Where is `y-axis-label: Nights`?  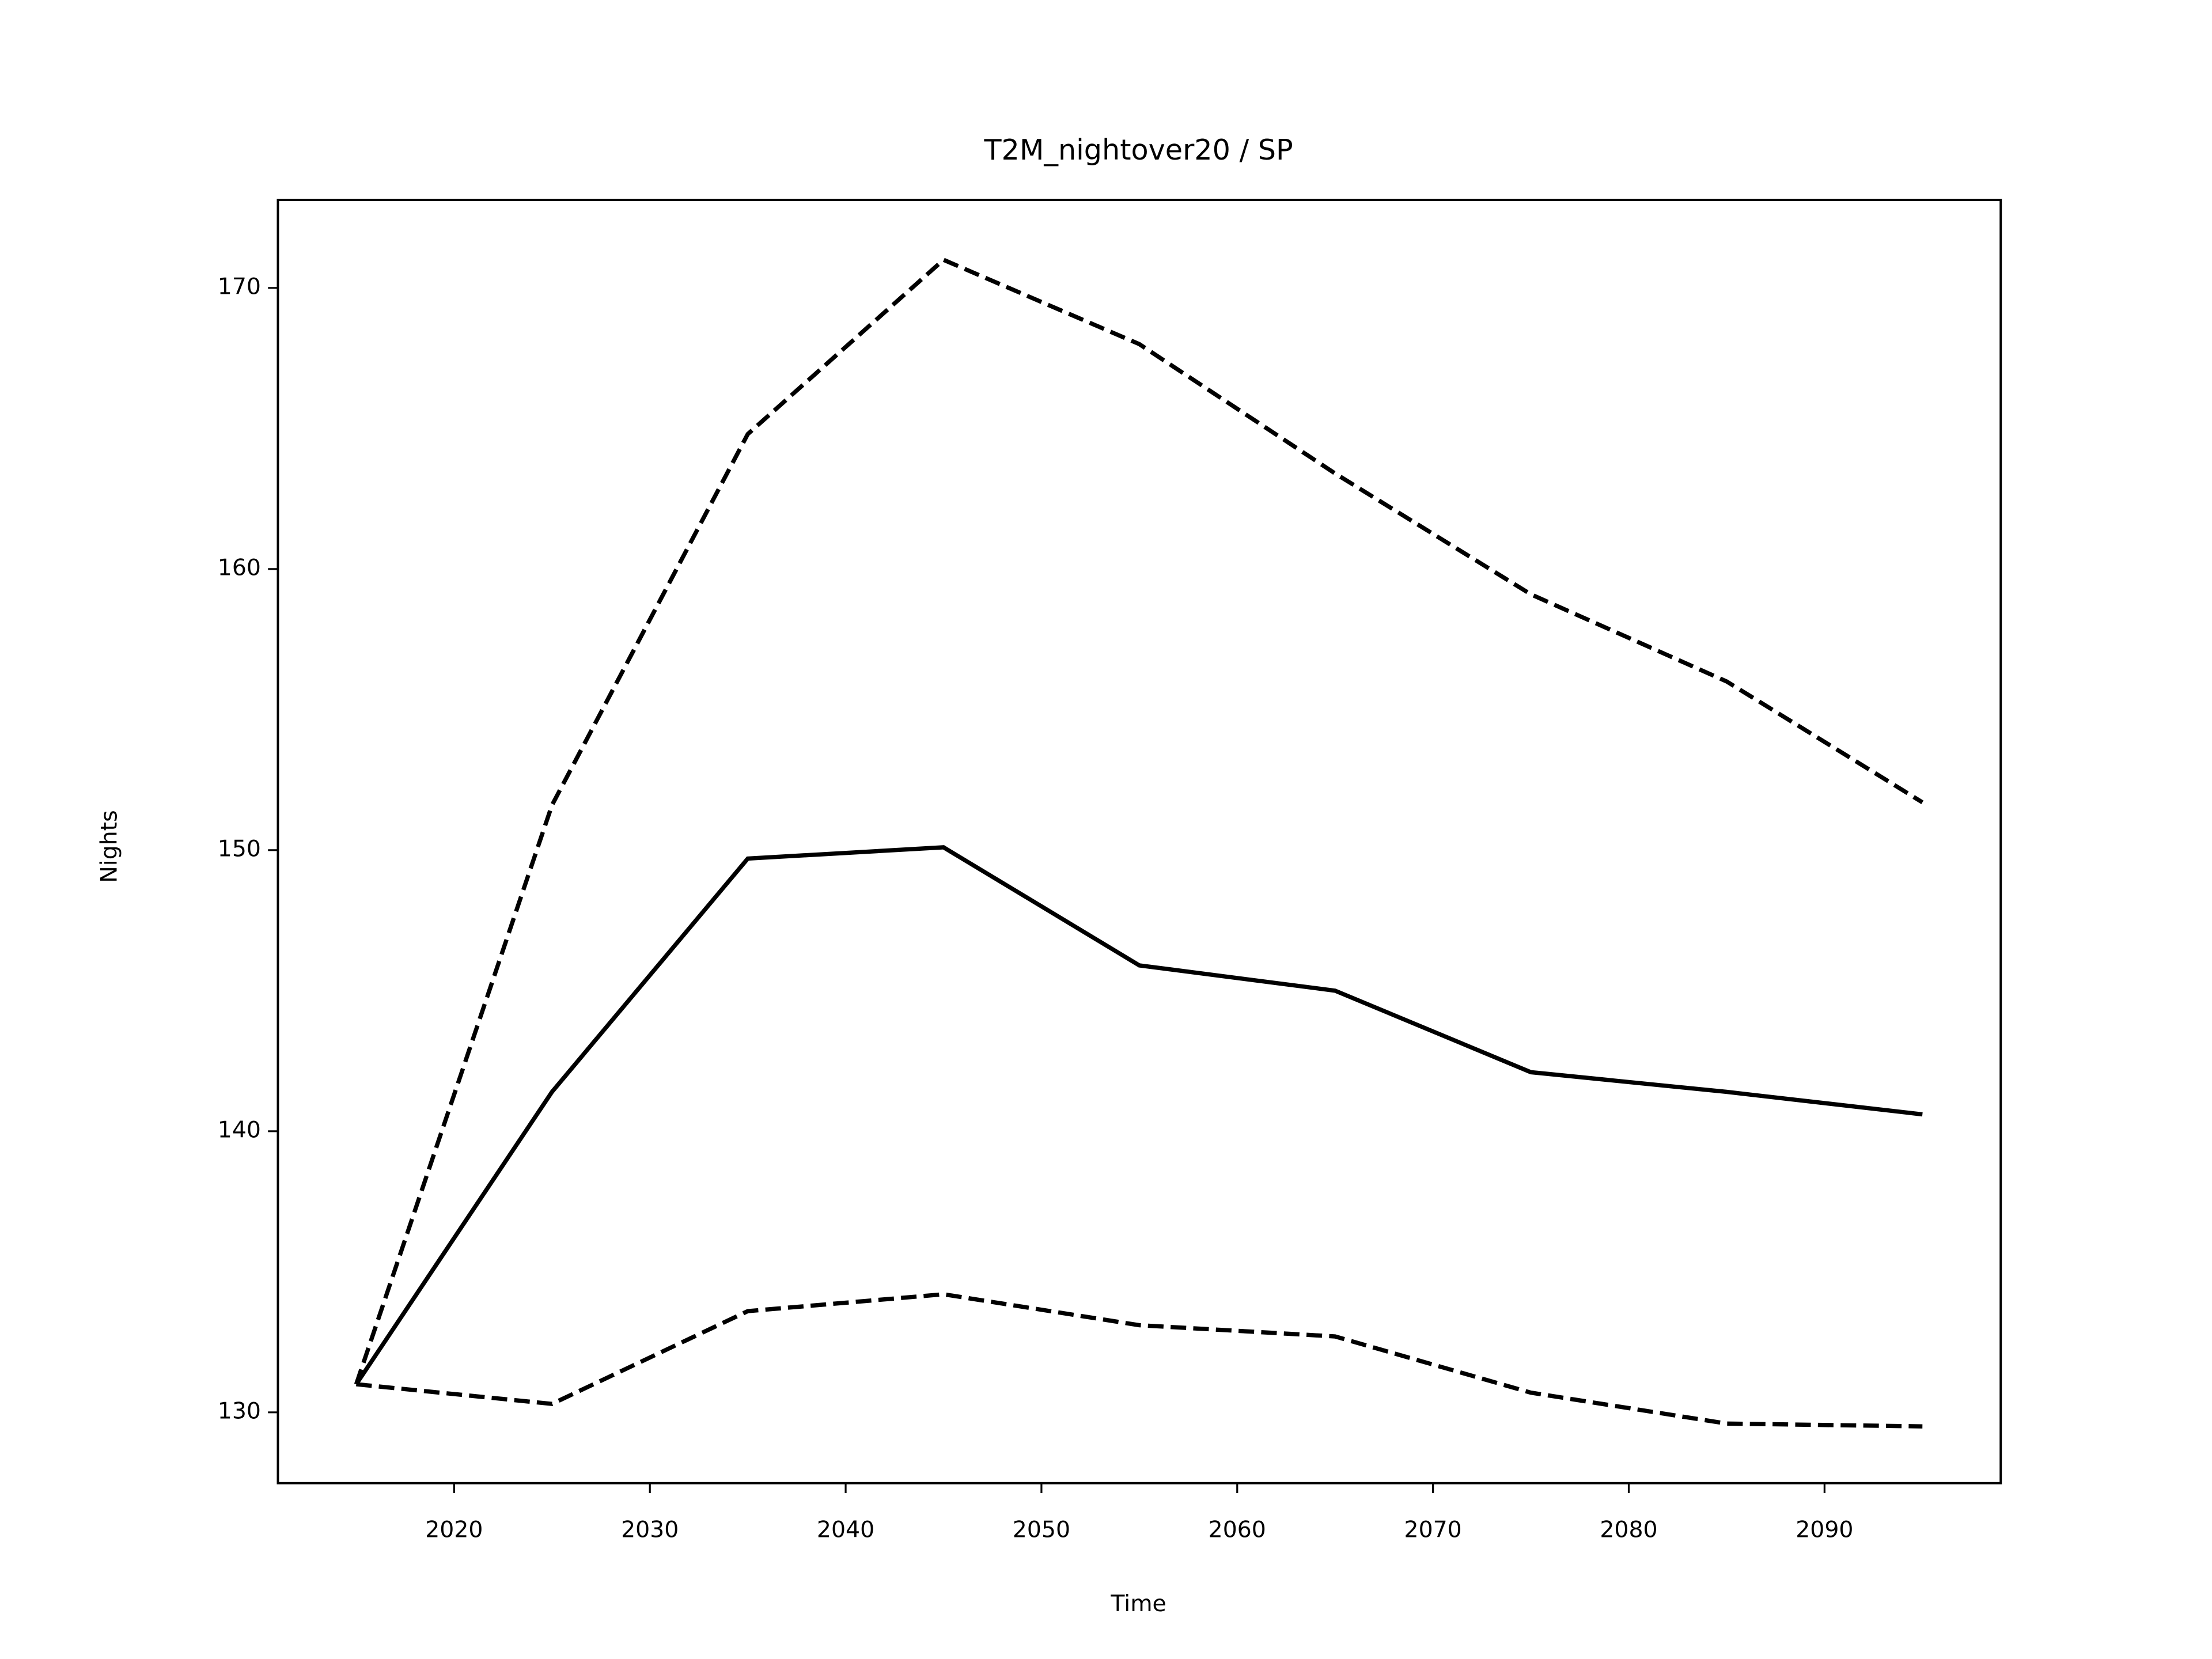
y-axis-label: Nights is located at coordinates (109, 846).